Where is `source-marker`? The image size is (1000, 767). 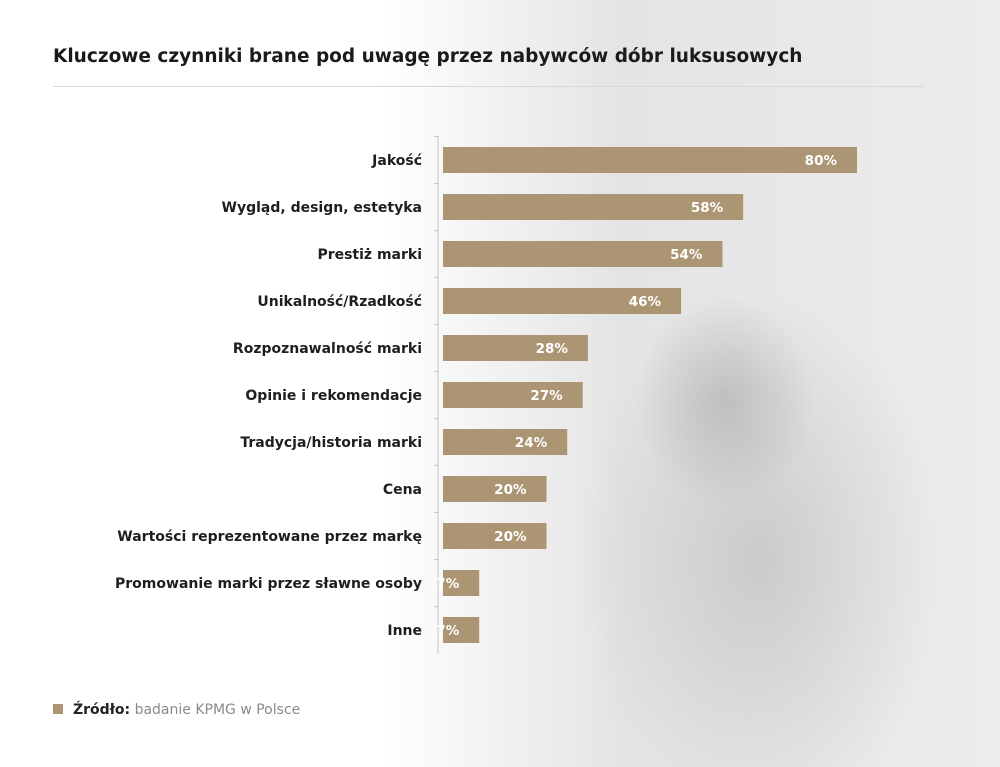 source-marker is located at coordinates (58, 709).